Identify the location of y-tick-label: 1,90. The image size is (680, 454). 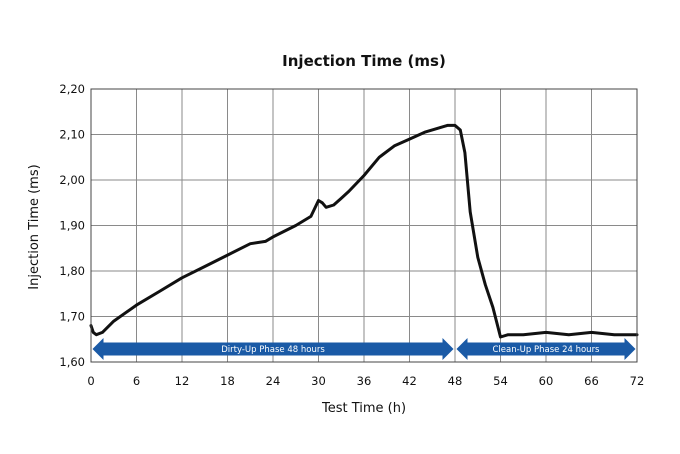
(72, 226).